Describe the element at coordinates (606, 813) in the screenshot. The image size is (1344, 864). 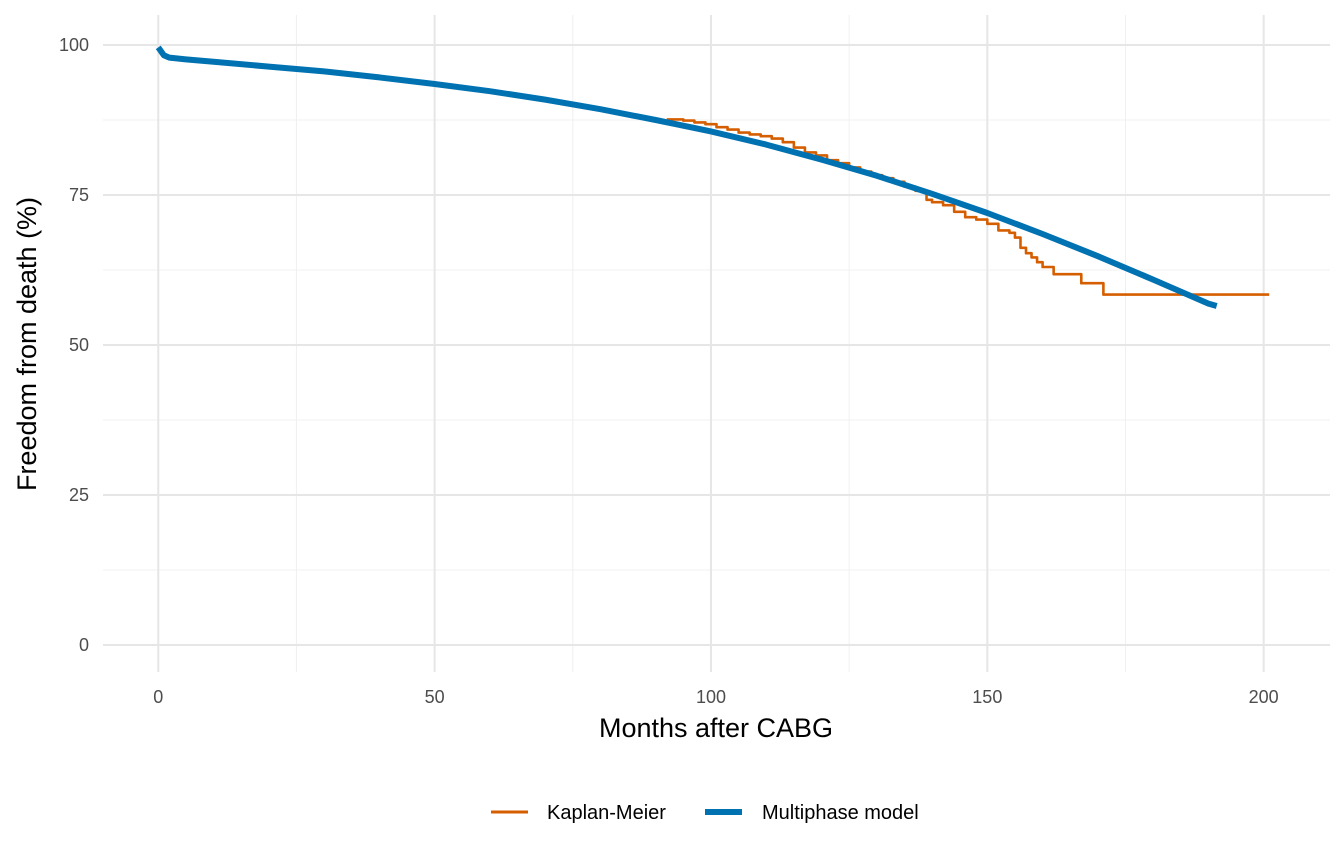
I see `legend-label-kaplan-meier: Kaplan-Meier` at that location.